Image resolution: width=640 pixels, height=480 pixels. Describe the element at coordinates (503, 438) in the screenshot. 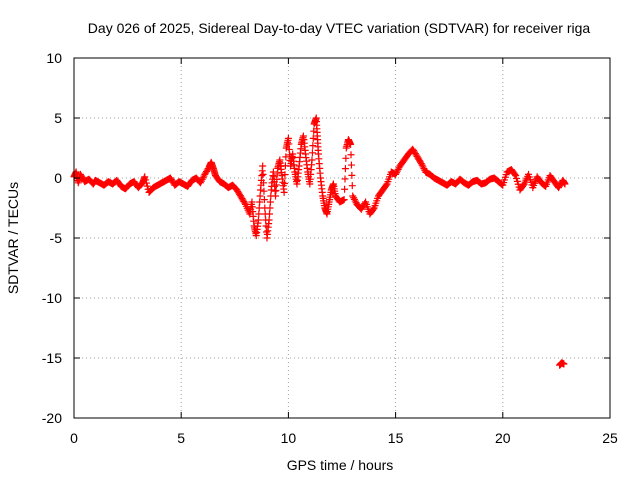

I see `x-tick-label: 20` at that location.